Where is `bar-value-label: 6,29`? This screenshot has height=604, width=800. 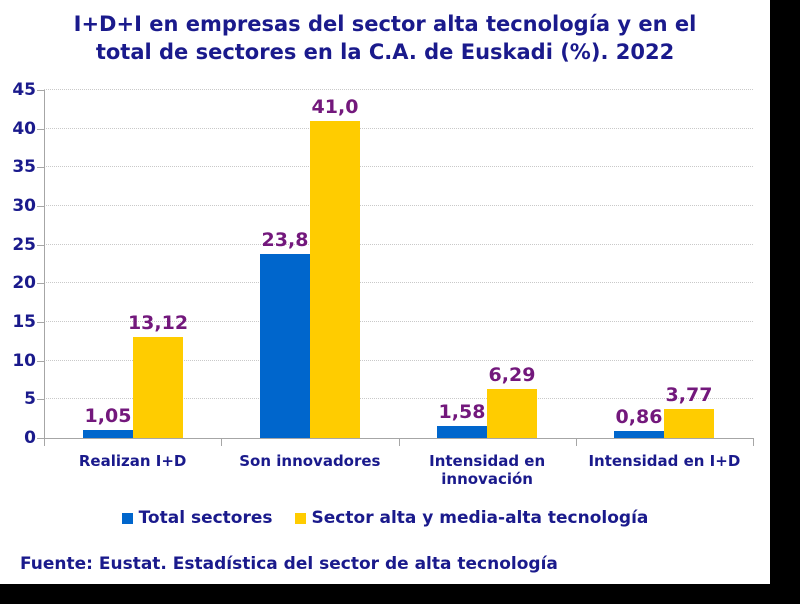 bar-value-label: 6,29 is located at coordinates (512, 375).